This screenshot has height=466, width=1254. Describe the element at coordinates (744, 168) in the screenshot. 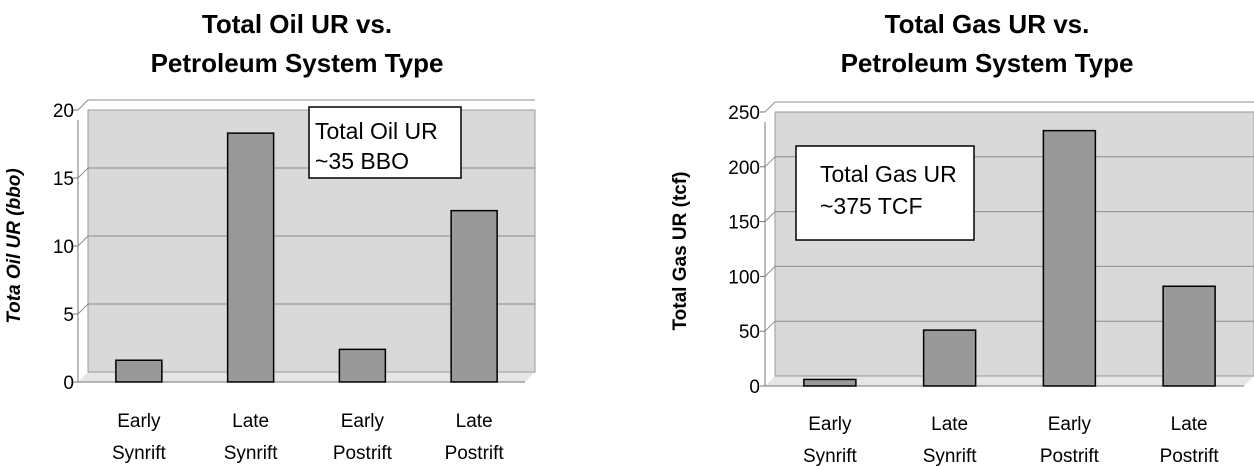

I see `gas-y-tick-label: 200` at that location.